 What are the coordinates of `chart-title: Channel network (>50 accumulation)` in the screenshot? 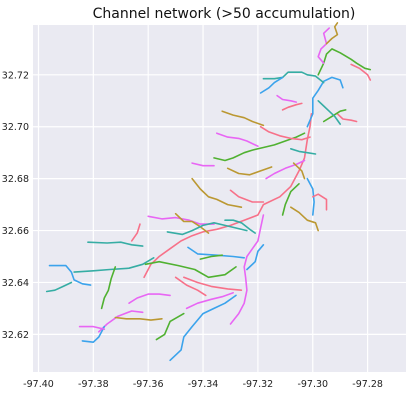 It's located at (224, 14).